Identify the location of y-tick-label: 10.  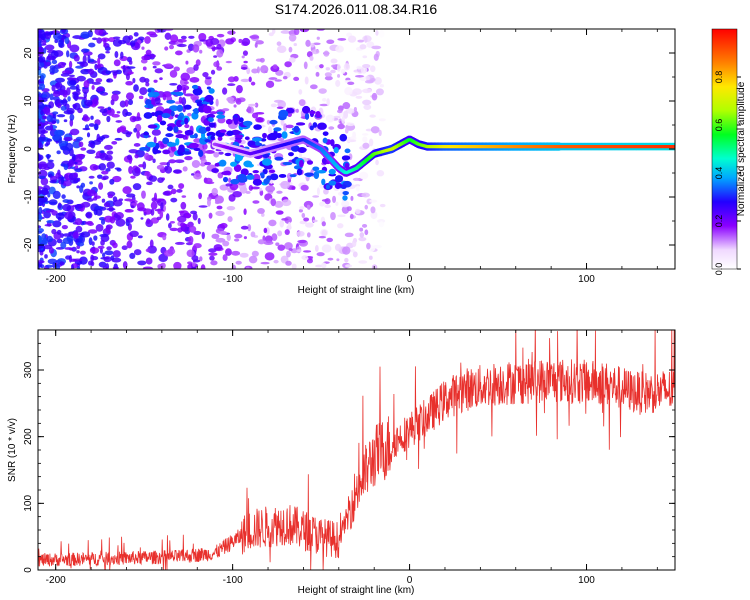
(28, 101).